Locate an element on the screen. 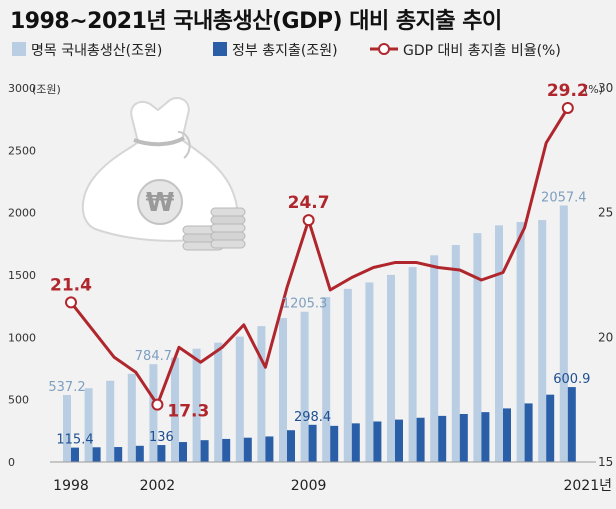 Image resolution: width=616 pixels, height=509 pixels. x-tick-label: 1998 is located at coordinates (71, 486).